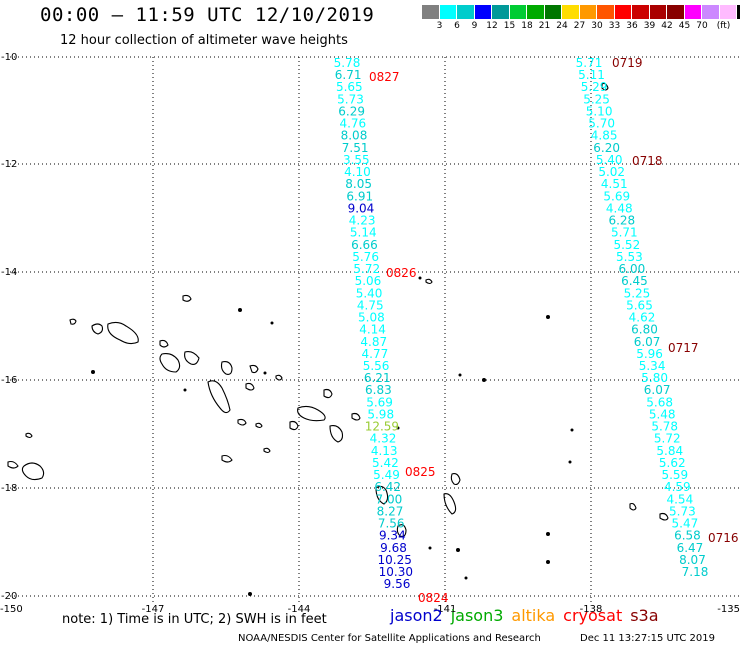 This screenshot has height=650, width=740. I want to click on wave-height-value: 6.07, so click(657, 390).